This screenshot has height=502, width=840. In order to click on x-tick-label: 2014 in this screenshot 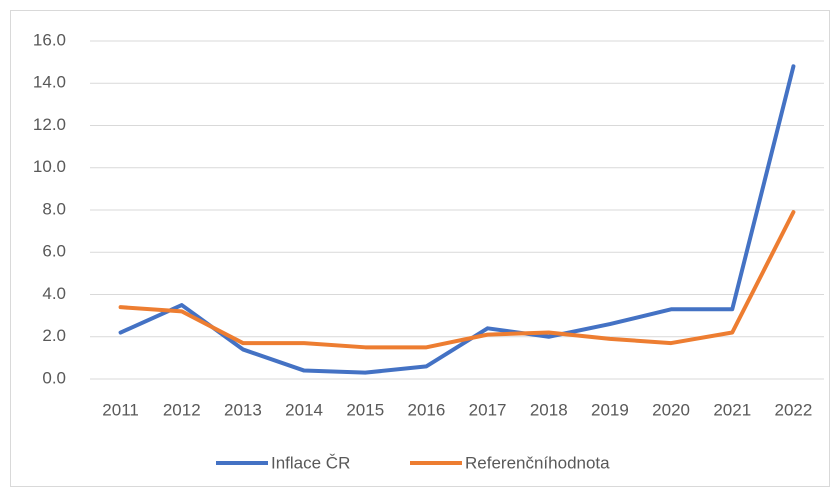, I will do `click(304, 409)`.